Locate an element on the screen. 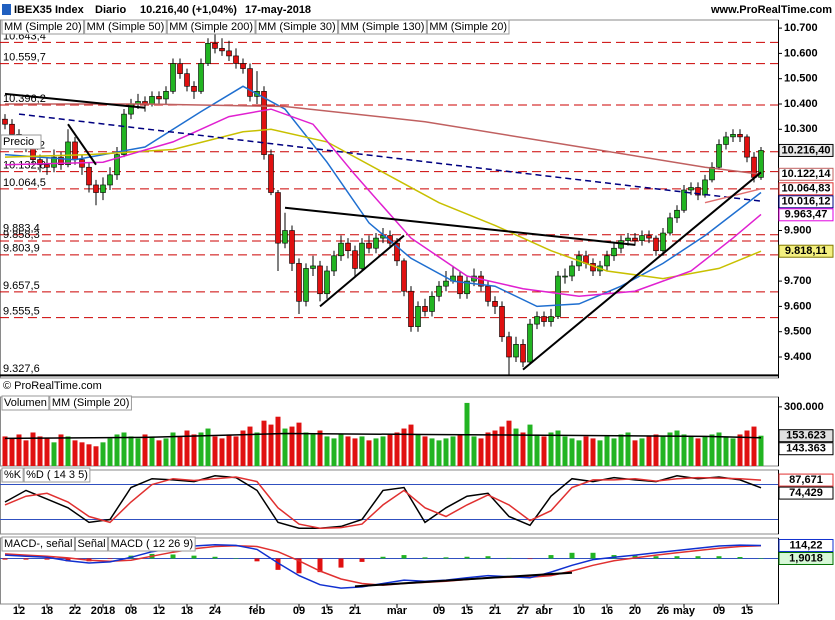  y-tick-label: 9.600 is located at coordinates (798, 306).